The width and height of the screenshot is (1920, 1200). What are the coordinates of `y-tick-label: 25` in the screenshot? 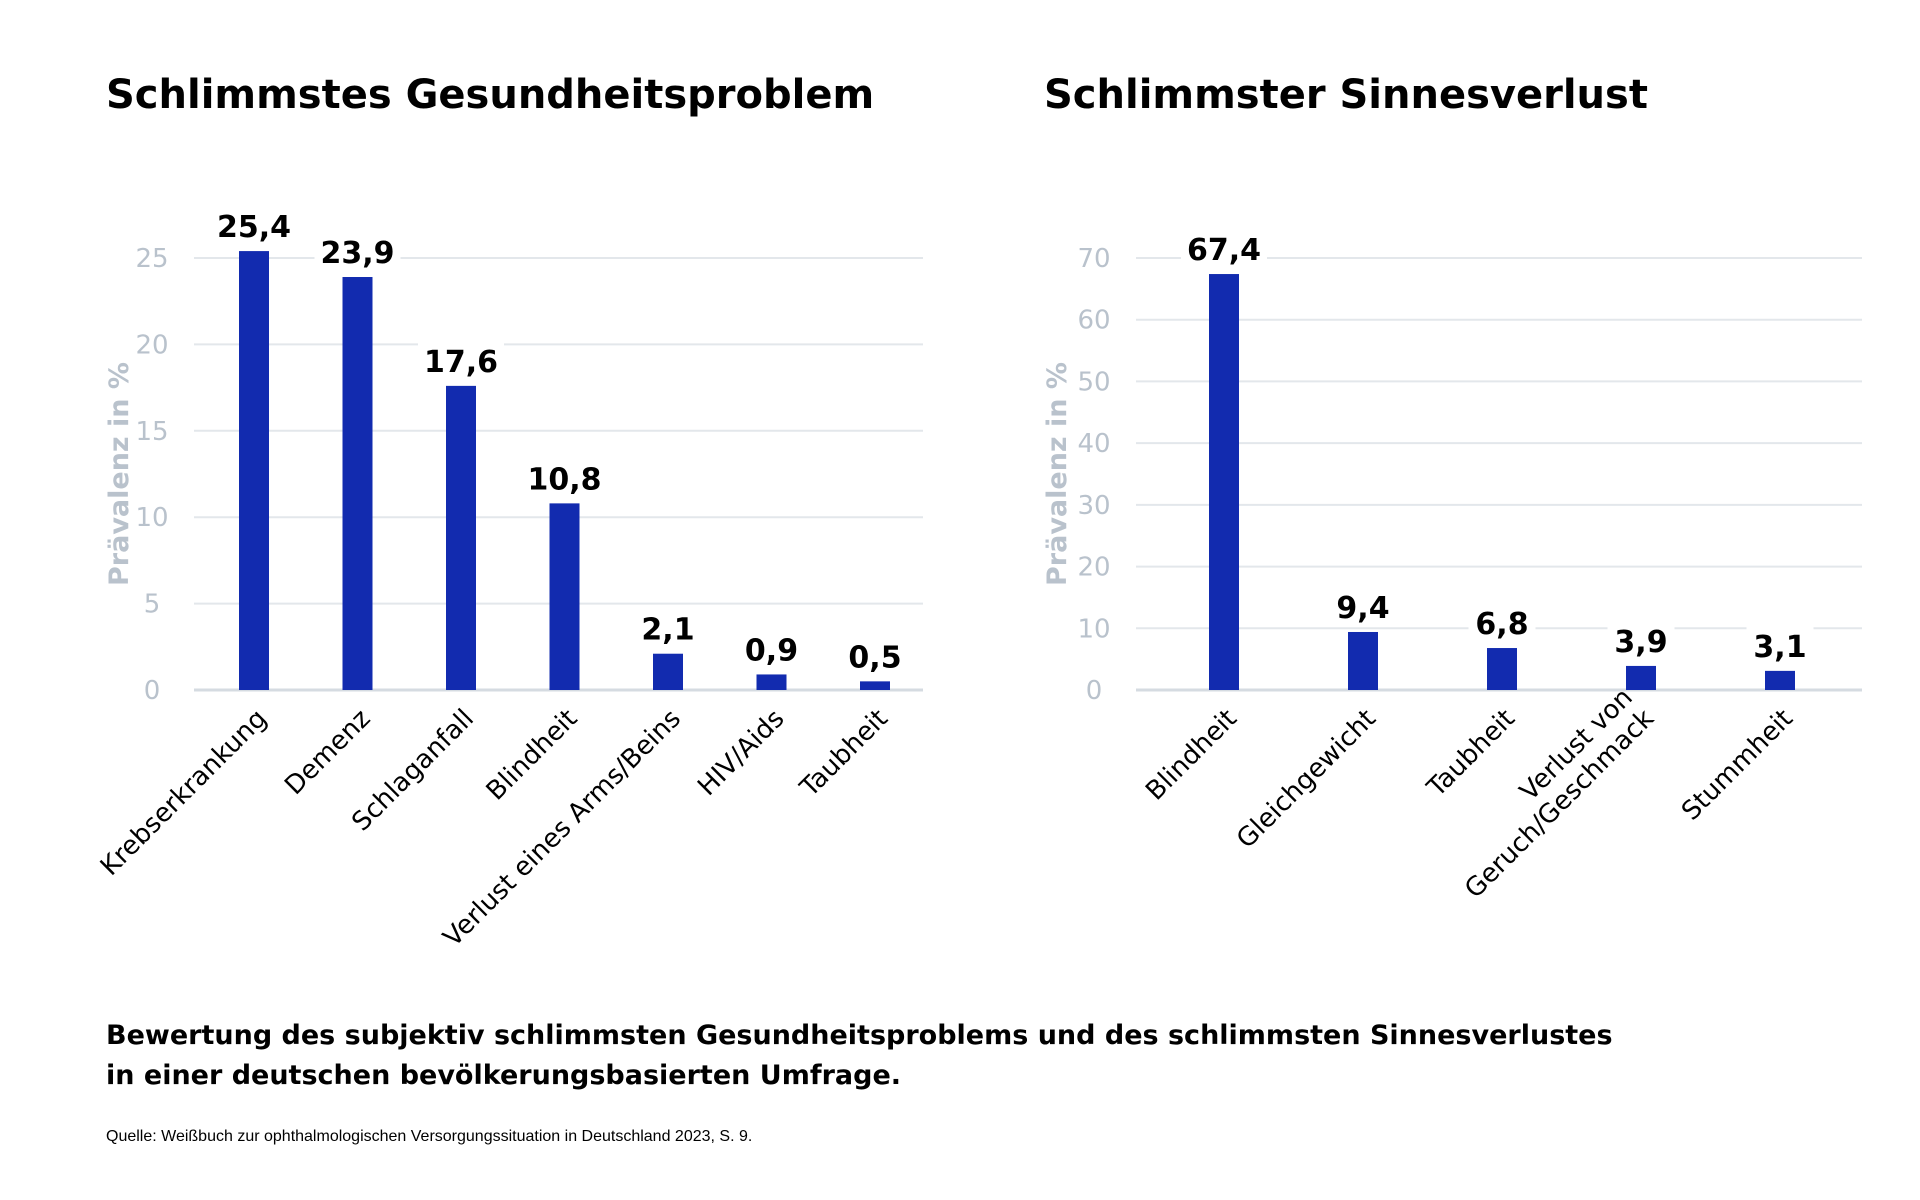 It's located at (151, 259).